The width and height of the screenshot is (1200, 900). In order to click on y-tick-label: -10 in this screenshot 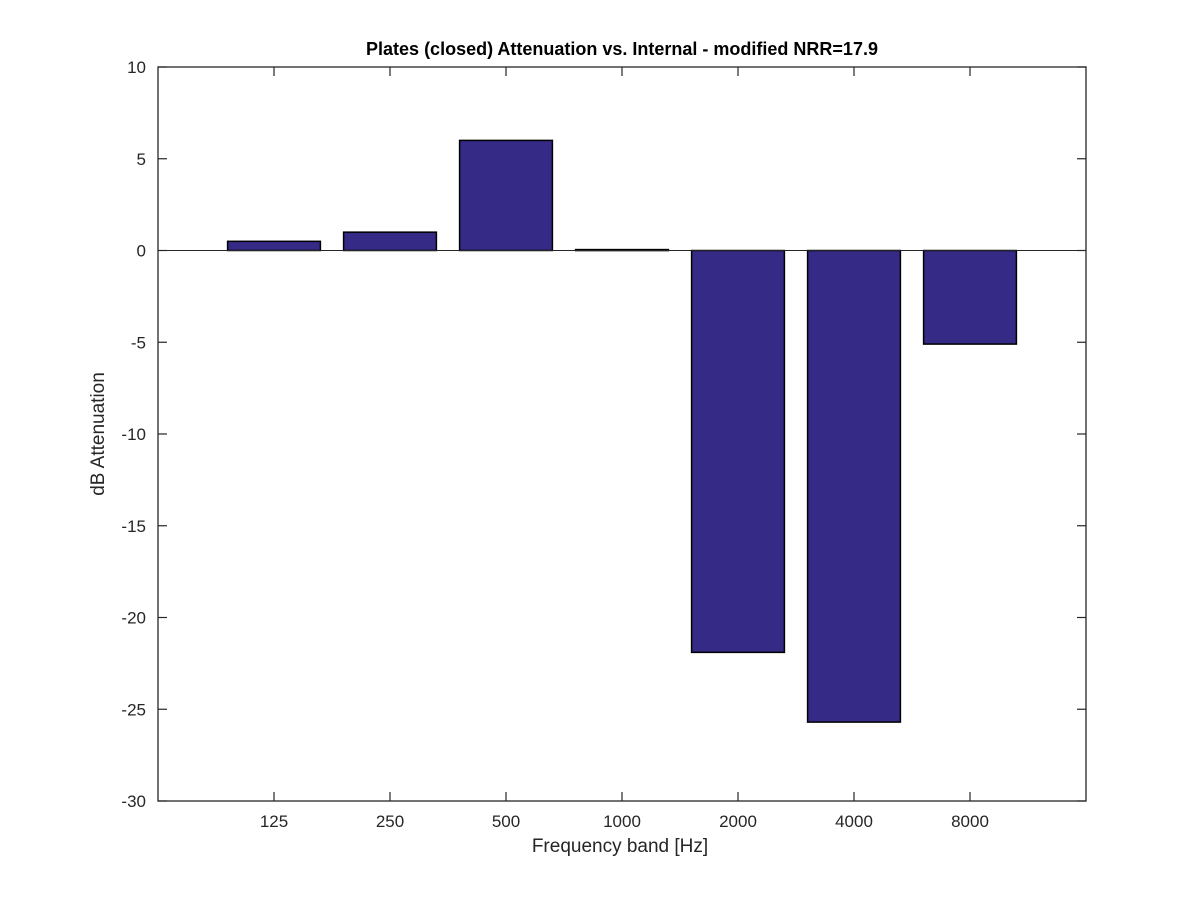, I will do `click(133, 434)`.